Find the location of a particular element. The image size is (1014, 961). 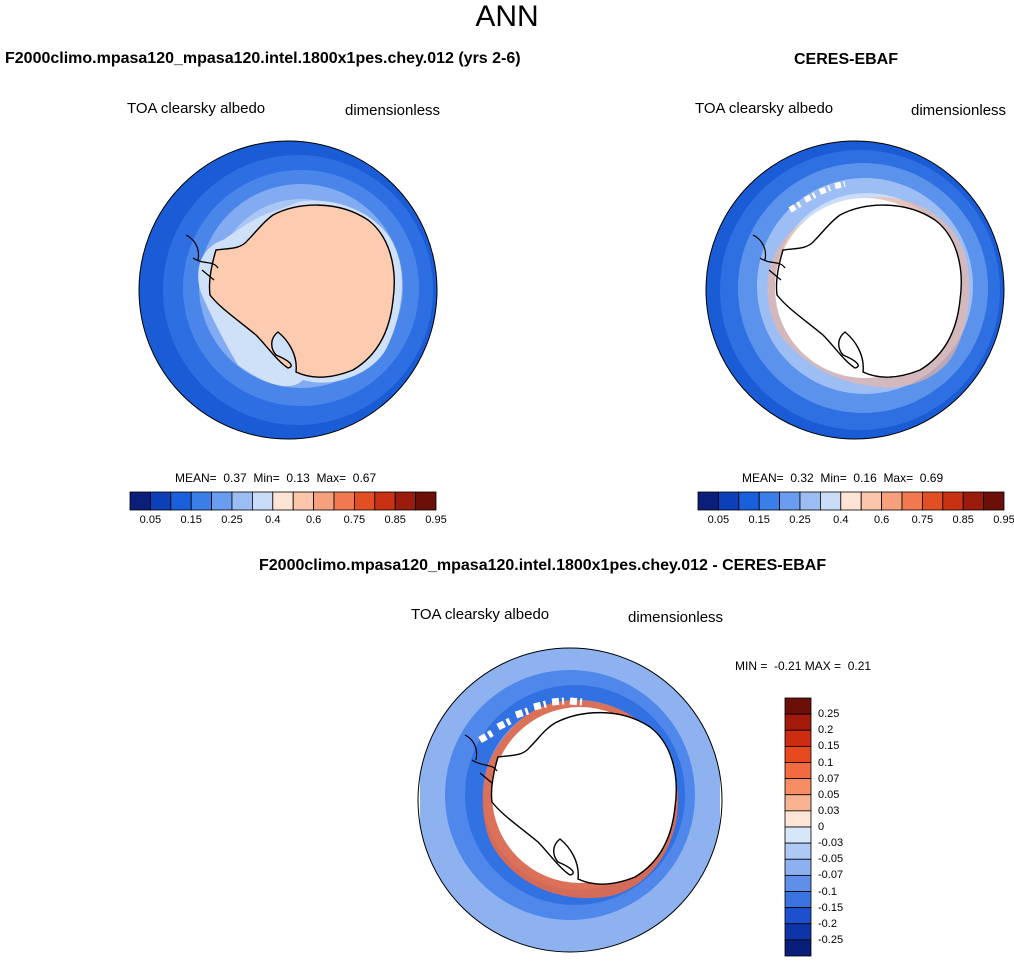

panel-model-stats: MEAN= 0.37 Min= 0.13 Max= 0.67 is located at coordinates (276, 478).